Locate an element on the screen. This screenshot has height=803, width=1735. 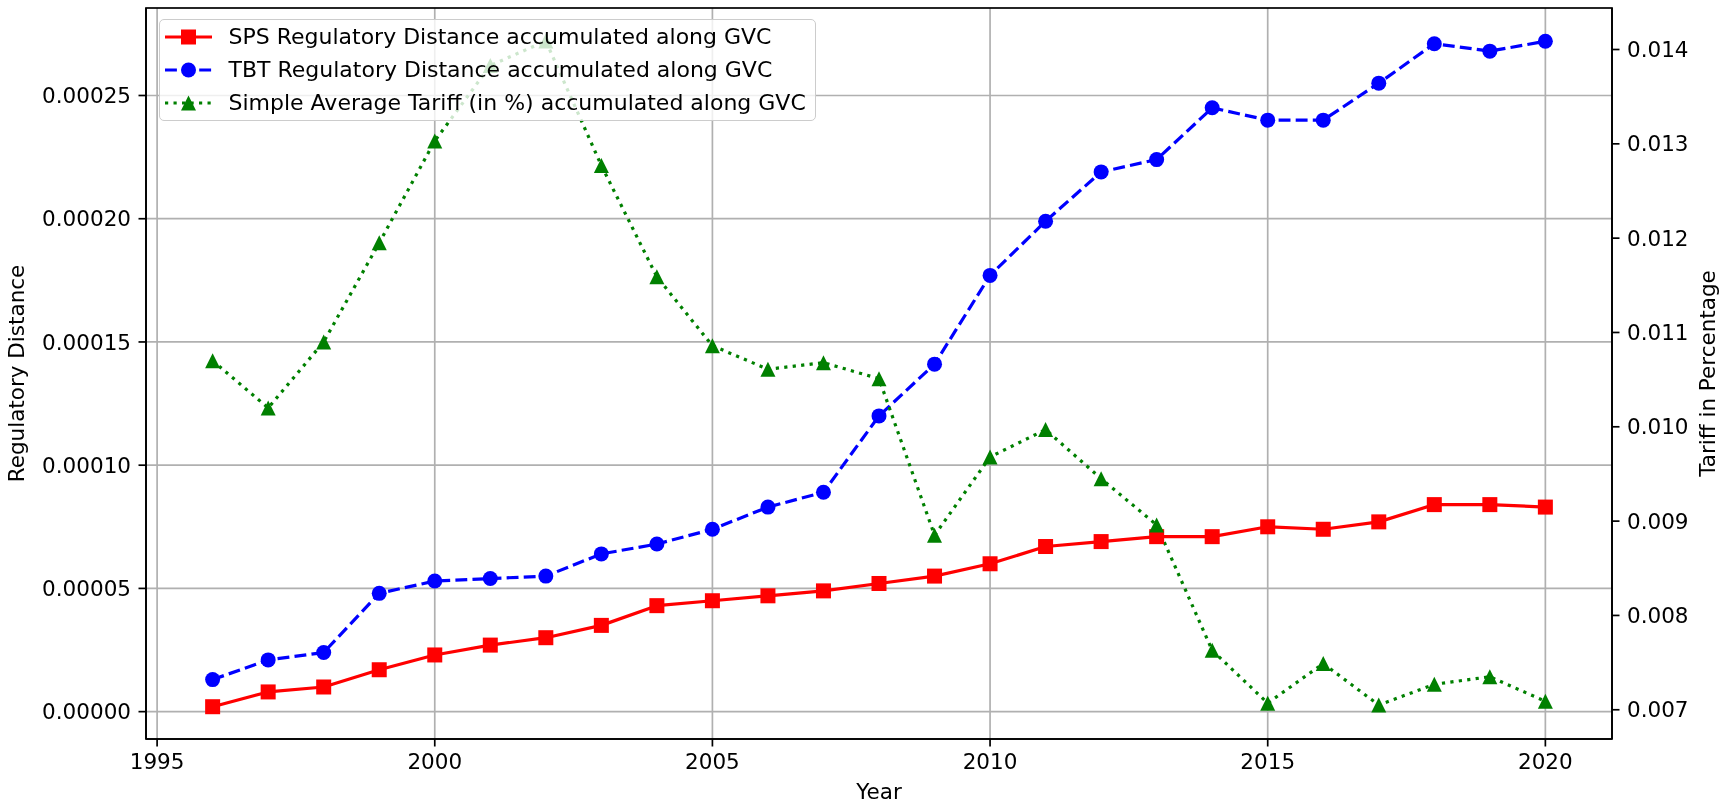
y2-tick-label: 0.007 is located at coordinates (1658, 710).